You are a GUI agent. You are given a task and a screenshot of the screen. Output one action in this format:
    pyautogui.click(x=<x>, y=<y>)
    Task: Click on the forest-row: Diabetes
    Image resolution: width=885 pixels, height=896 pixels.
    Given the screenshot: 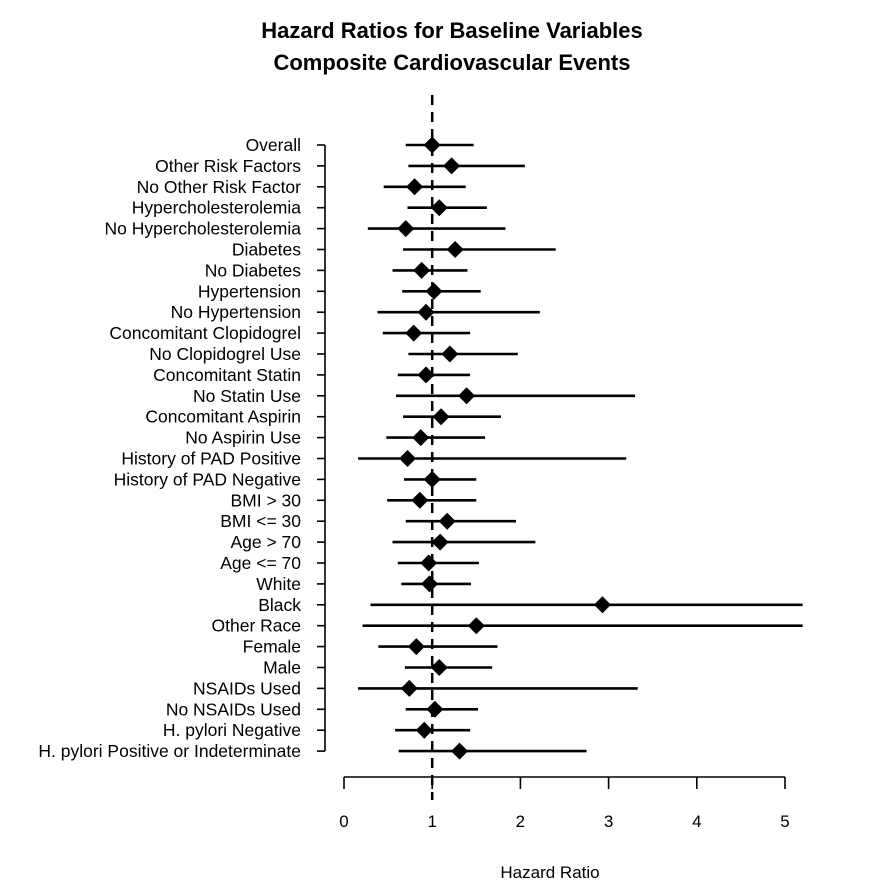 What is the action you would take?
    pyautogui.click(x=394, y=250)
    